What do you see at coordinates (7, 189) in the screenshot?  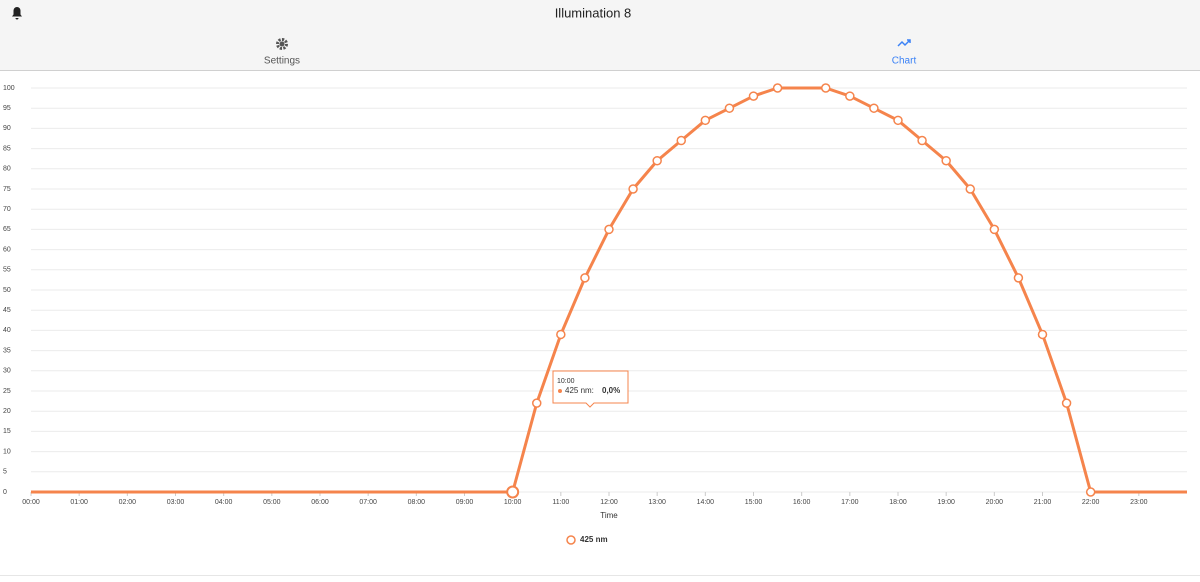 I see `y-tick-label: 75` at bounding box center [7, 189].